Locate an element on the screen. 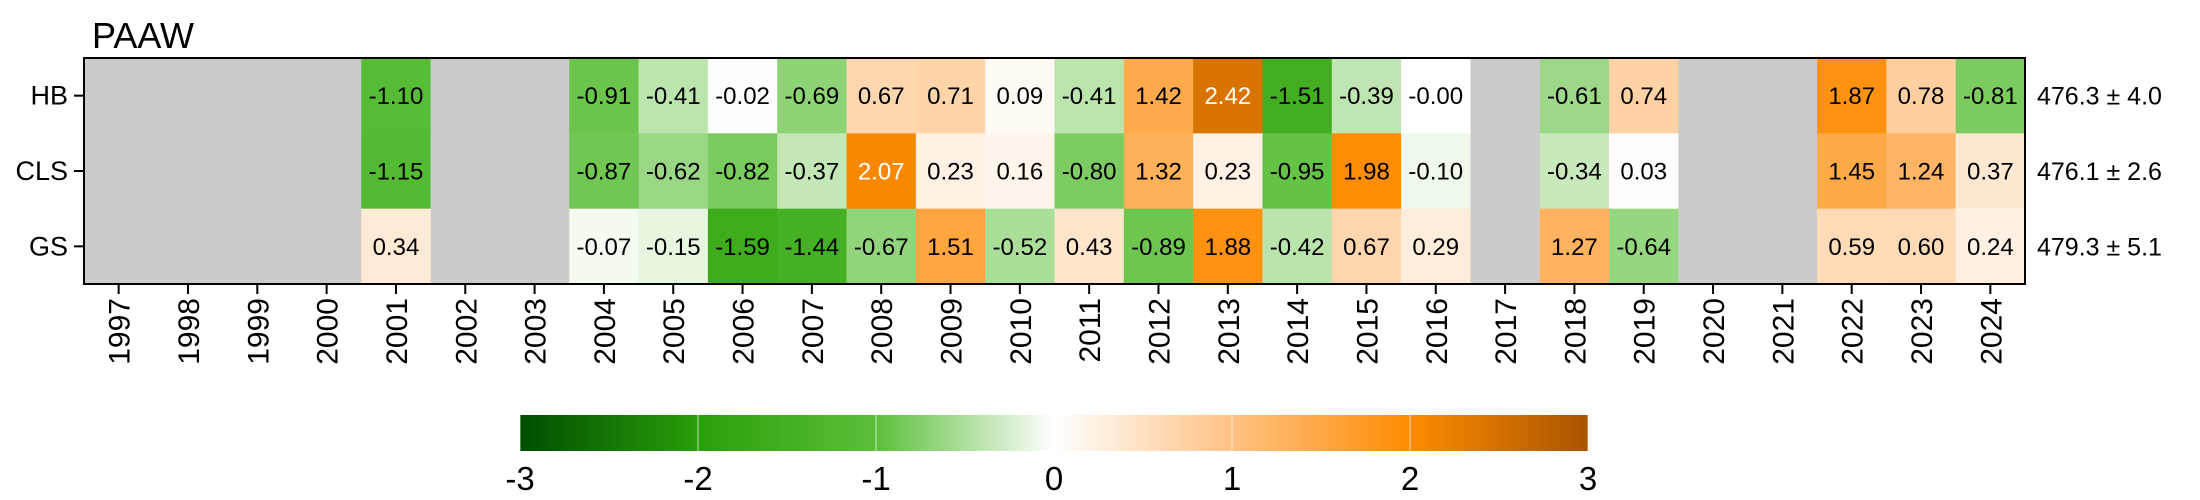  cell-value-label: -0.91 is located at coordinates (604, 96).